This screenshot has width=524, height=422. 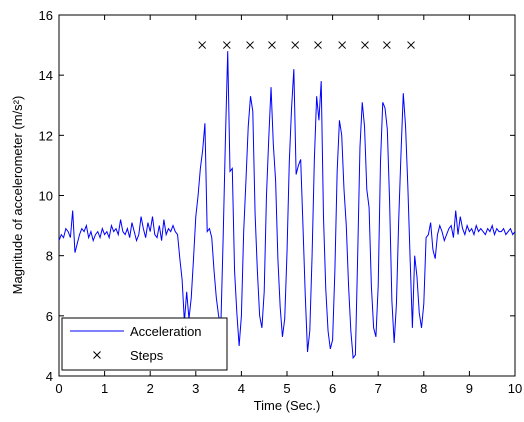 I want to click on y-tick-label: 16, so click(x=46, y=15).